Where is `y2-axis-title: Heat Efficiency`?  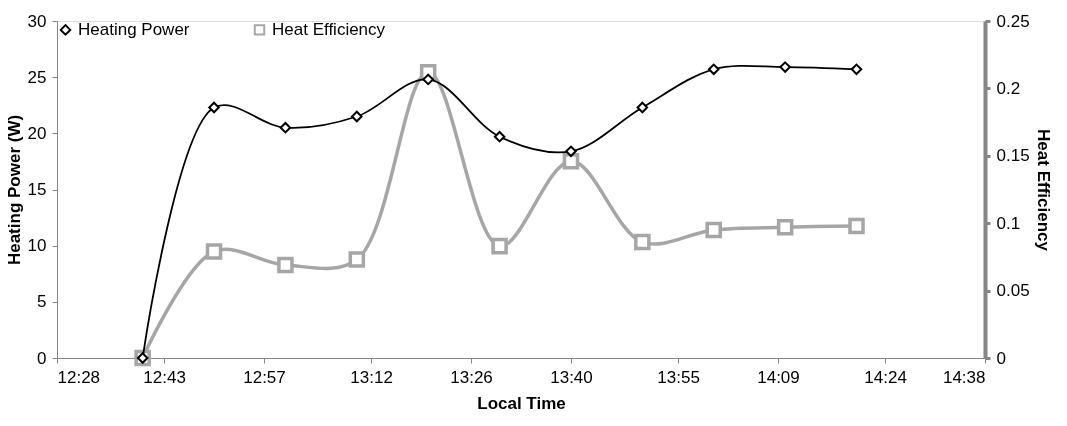 y2-axis-title: Heat Efficiency is located at coordinates (1043, 190).